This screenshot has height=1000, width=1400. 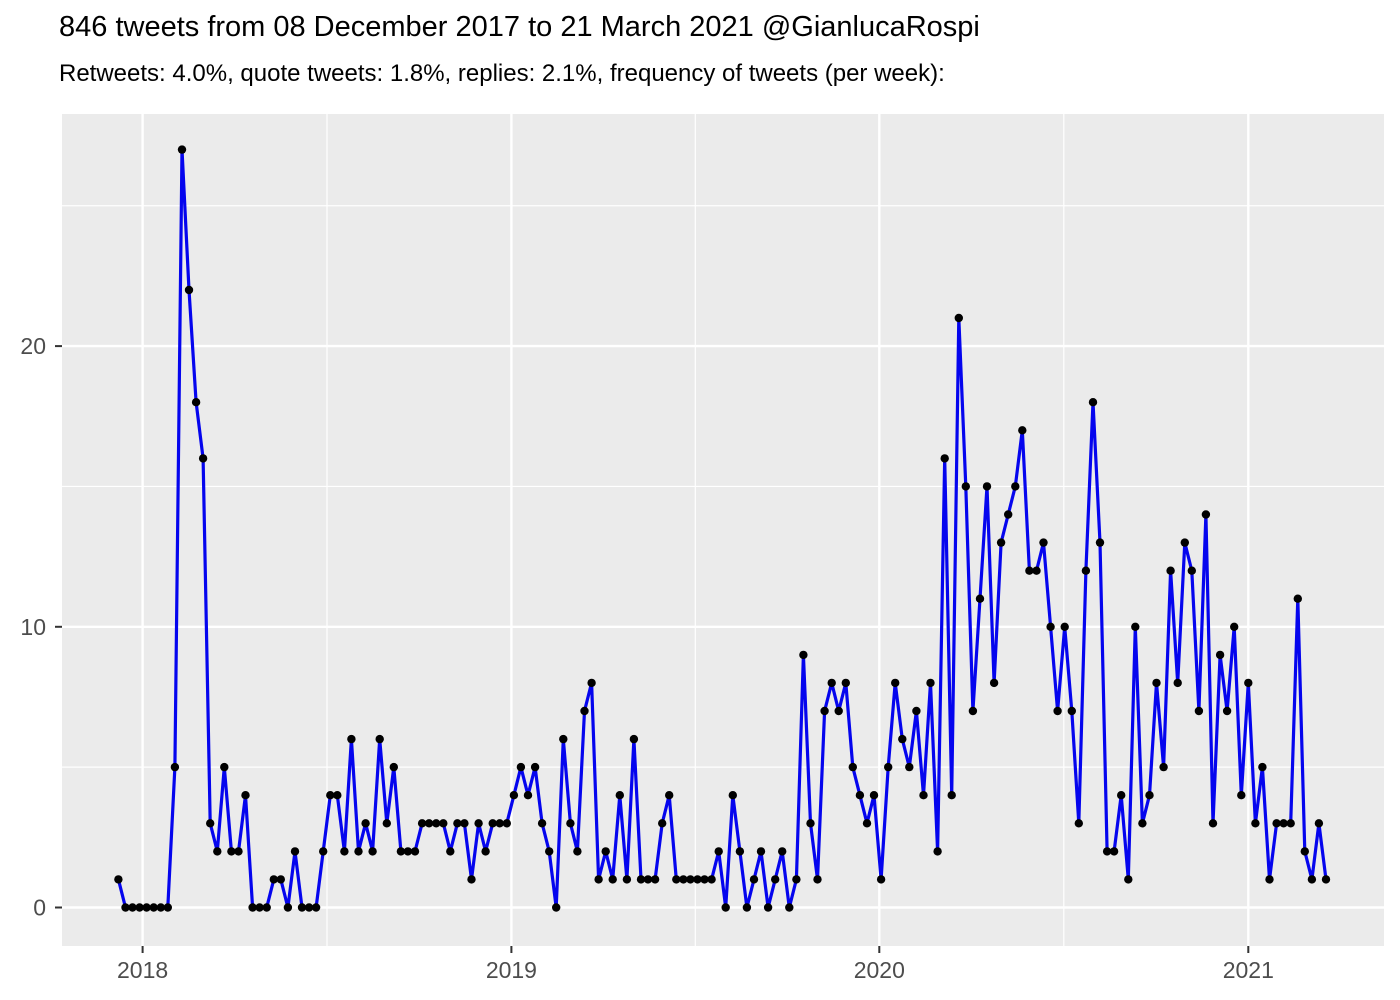 I want to click on x-axis-tick-label: 2021, so click(x=1248, y=970).